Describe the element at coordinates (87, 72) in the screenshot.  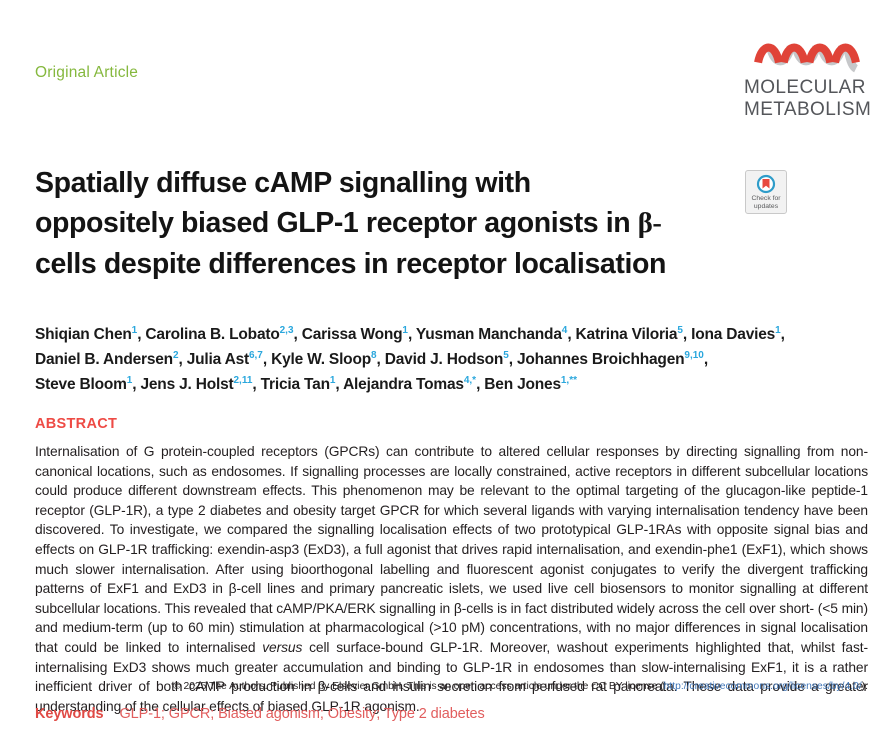
I see `article-type-label: Original Article` at that location.